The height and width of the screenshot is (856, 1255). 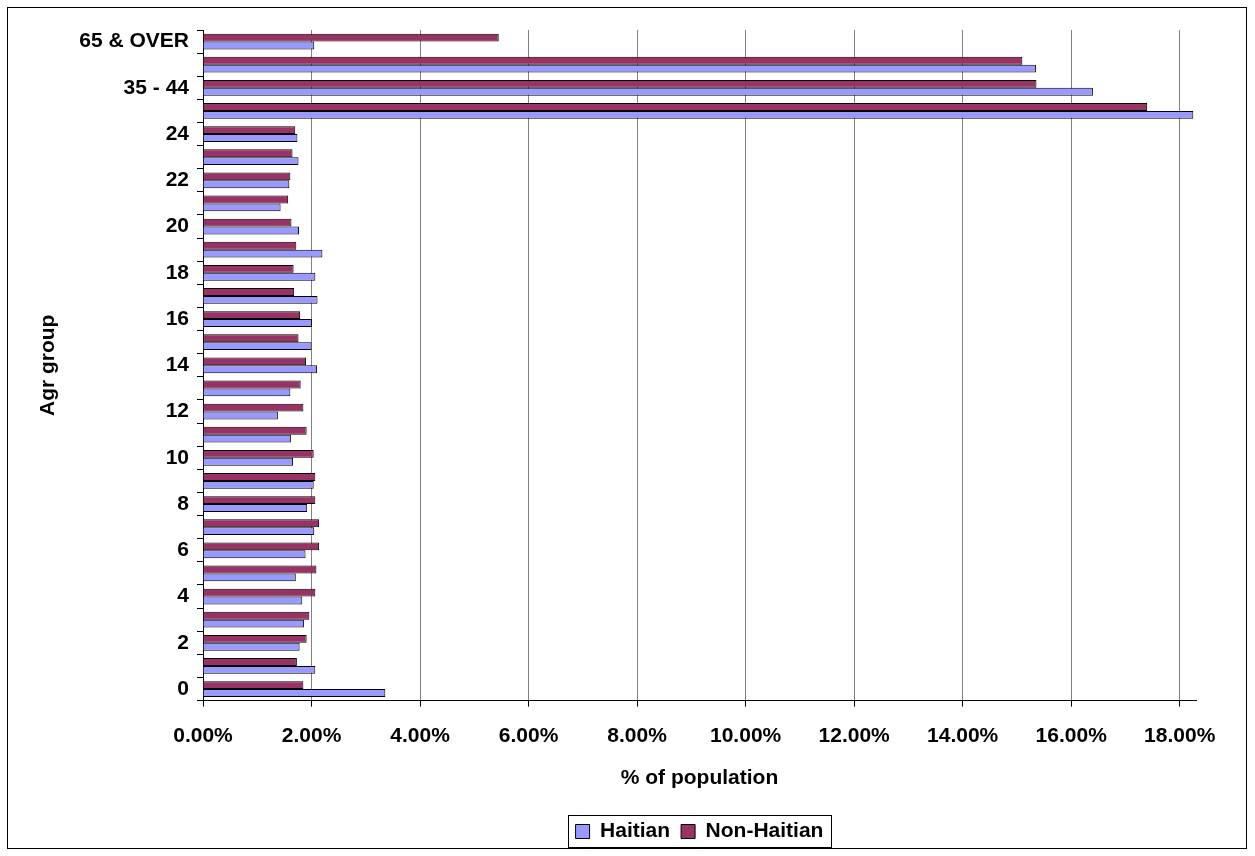 I want to click on x-tick-label: 10.00%, so click(x=746, y=734).